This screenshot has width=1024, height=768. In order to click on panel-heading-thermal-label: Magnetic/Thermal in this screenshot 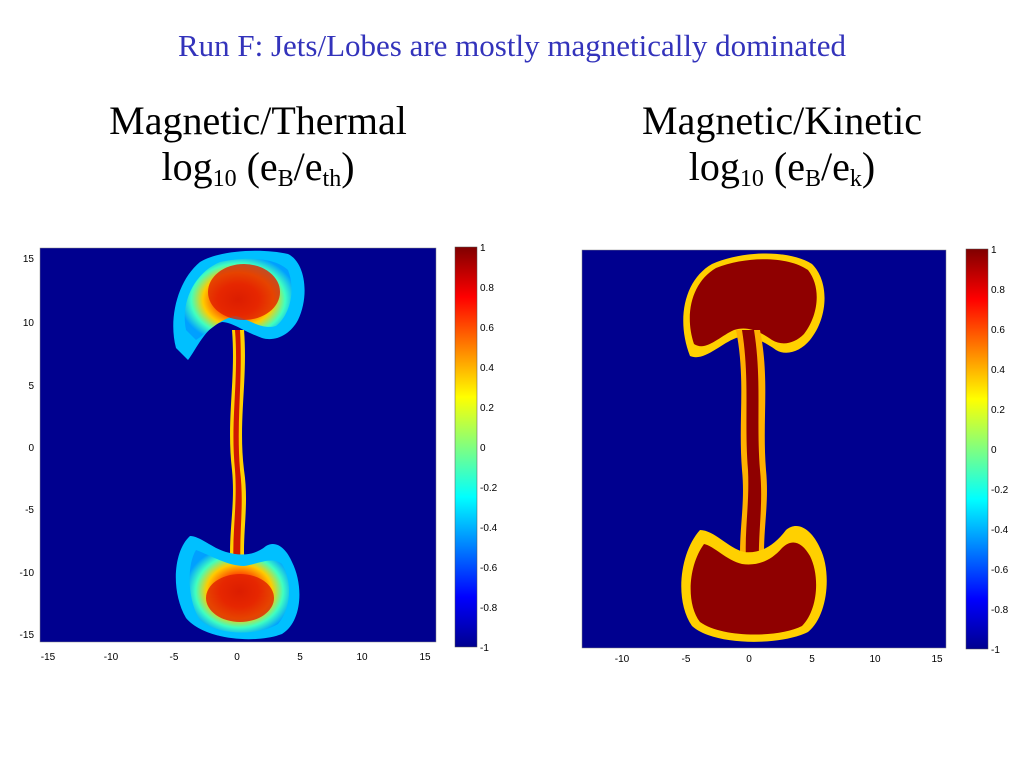, I will do `click(258, 120)`.